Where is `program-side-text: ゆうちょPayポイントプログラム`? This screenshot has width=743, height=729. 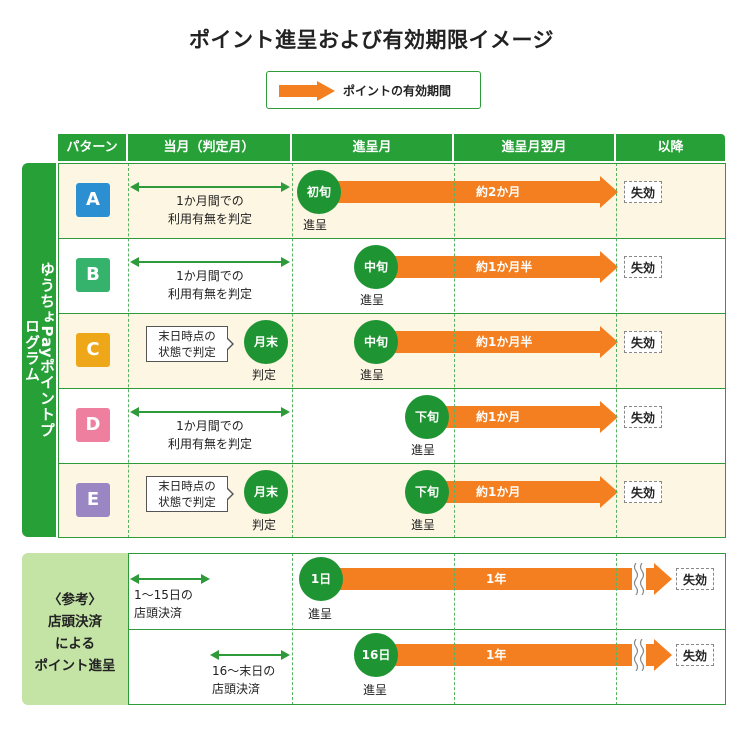 program-side-text: ゆうちょPayポイントプログラム is located at coordinates (39, 350).